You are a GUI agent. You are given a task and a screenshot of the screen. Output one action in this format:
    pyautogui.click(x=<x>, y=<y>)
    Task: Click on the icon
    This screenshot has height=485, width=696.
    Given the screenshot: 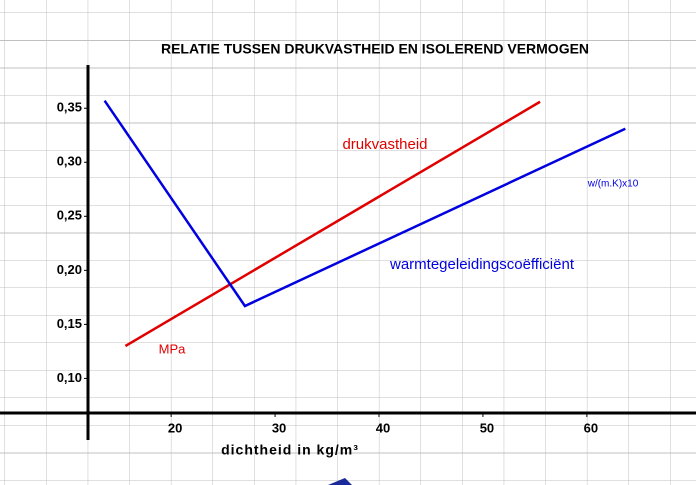 What is the action you would take?
    pyautogui.click(x=340, y=481)
    